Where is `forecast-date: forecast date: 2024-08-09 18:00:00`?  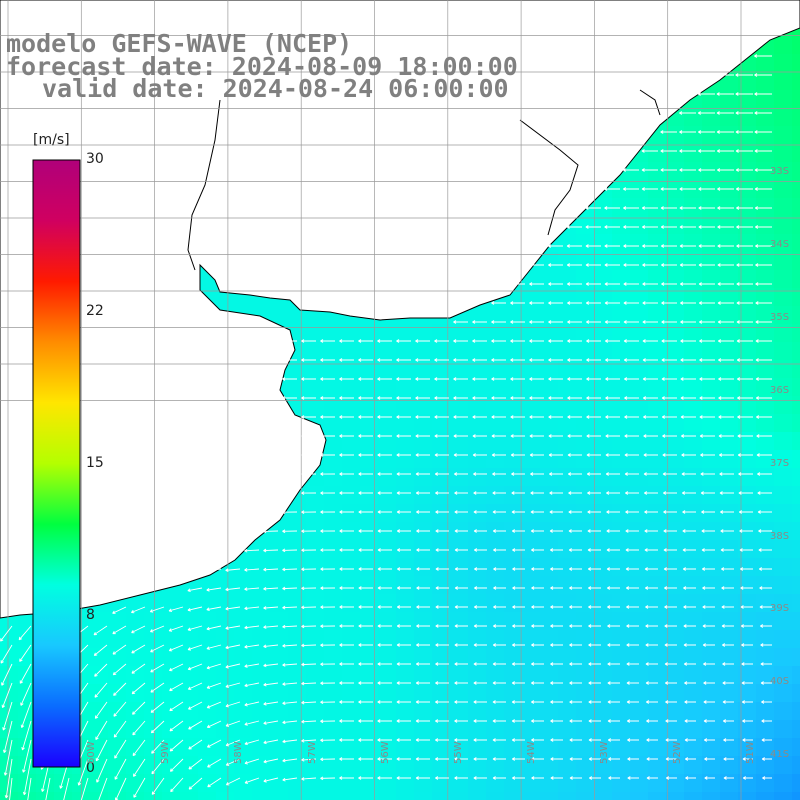 forecast-date: forecast date: 2024-08-09 18:00:00 is located at coordinates (262, 66).